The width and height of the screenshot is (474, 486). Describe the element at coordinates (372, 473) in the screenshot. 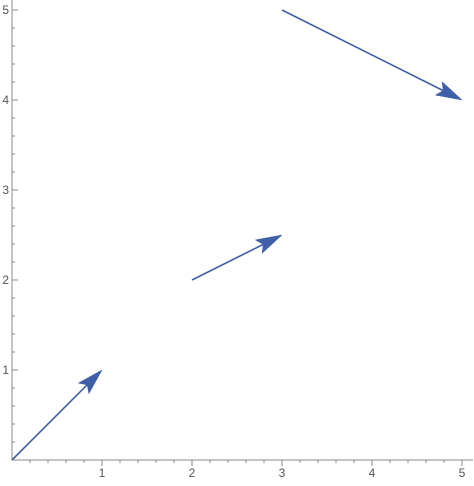

I see `x-tick-label: 4` at that location.